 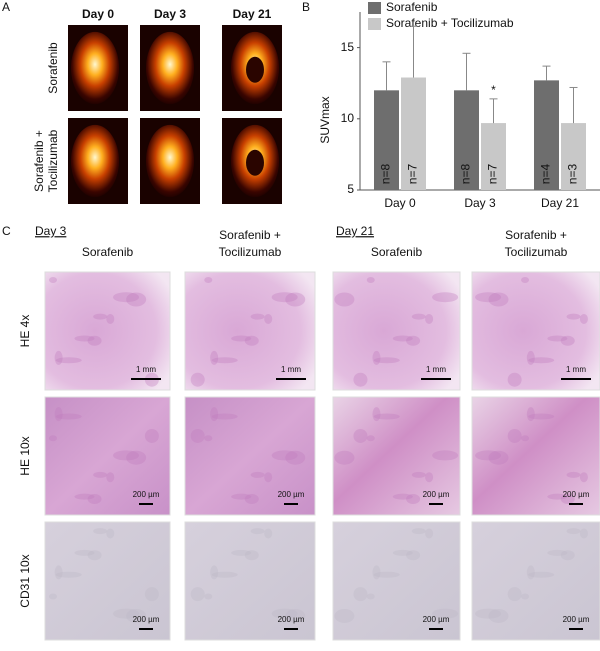 What do you see at coordinates (252, 14) in the screenshot?
I see `column-label: Day 21` at bounding box center [252, 14].